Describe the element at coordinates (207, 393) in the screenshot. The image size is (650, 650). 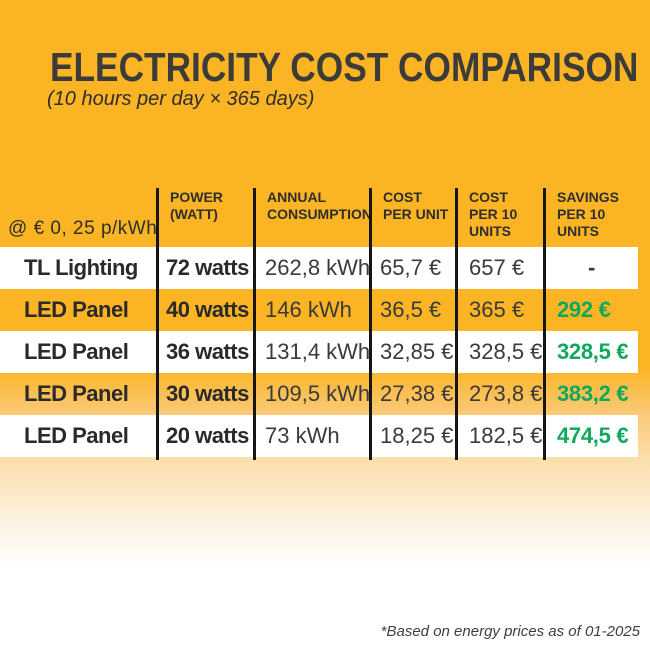
I see `power-cell: 30 watts` at that location.